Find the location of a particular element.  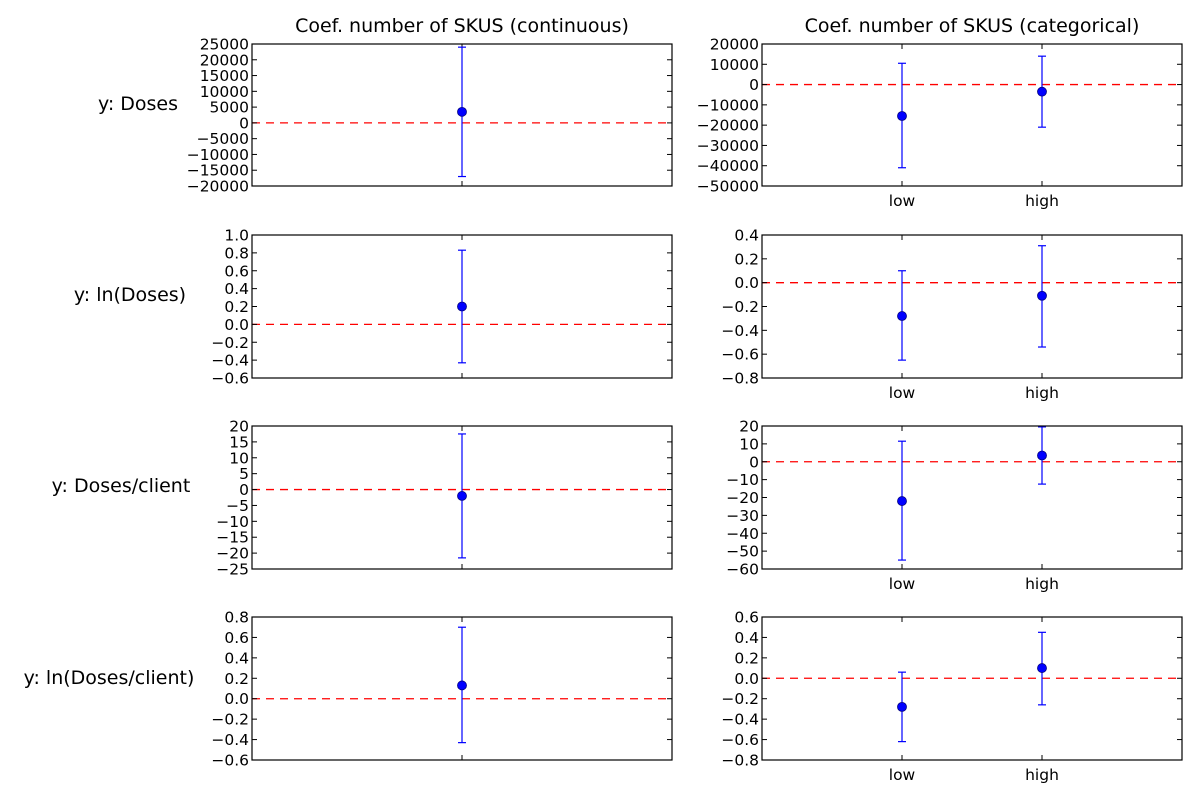

subplot-4-2: −0.8 −0.6 −0.4 −0.2 0.0 0.2 0.4 0.6 low high is located at coordinates (952, 696).